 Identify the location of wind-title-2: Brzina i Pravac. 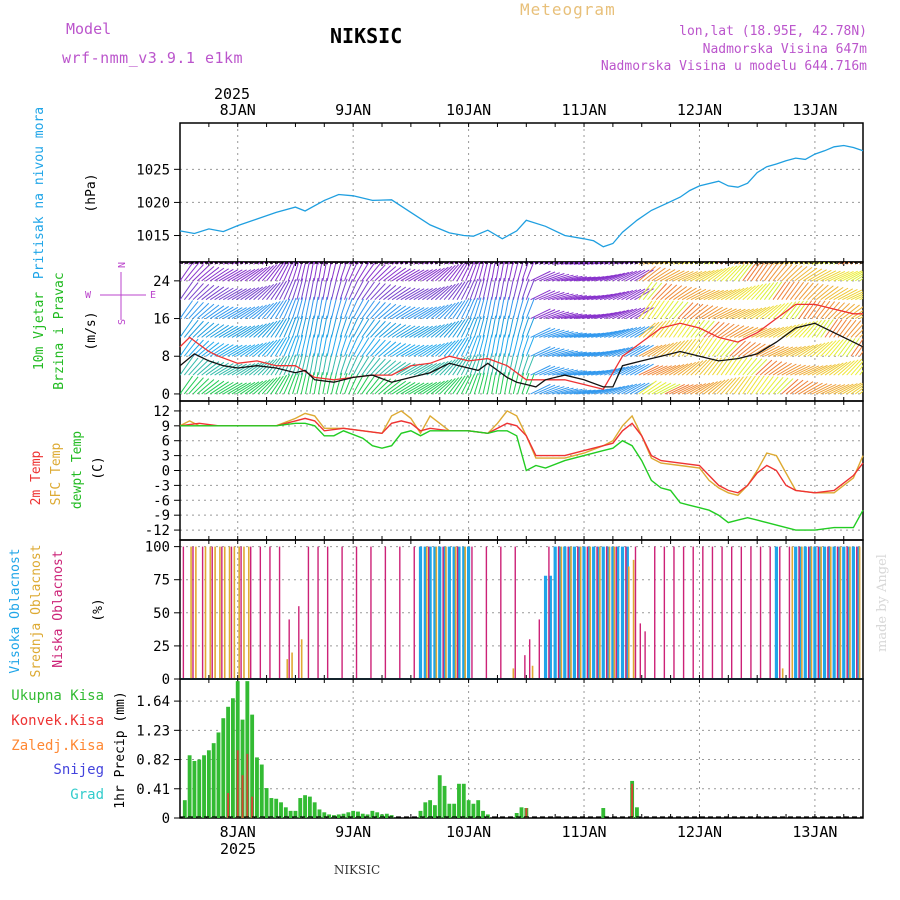
(59, 330).